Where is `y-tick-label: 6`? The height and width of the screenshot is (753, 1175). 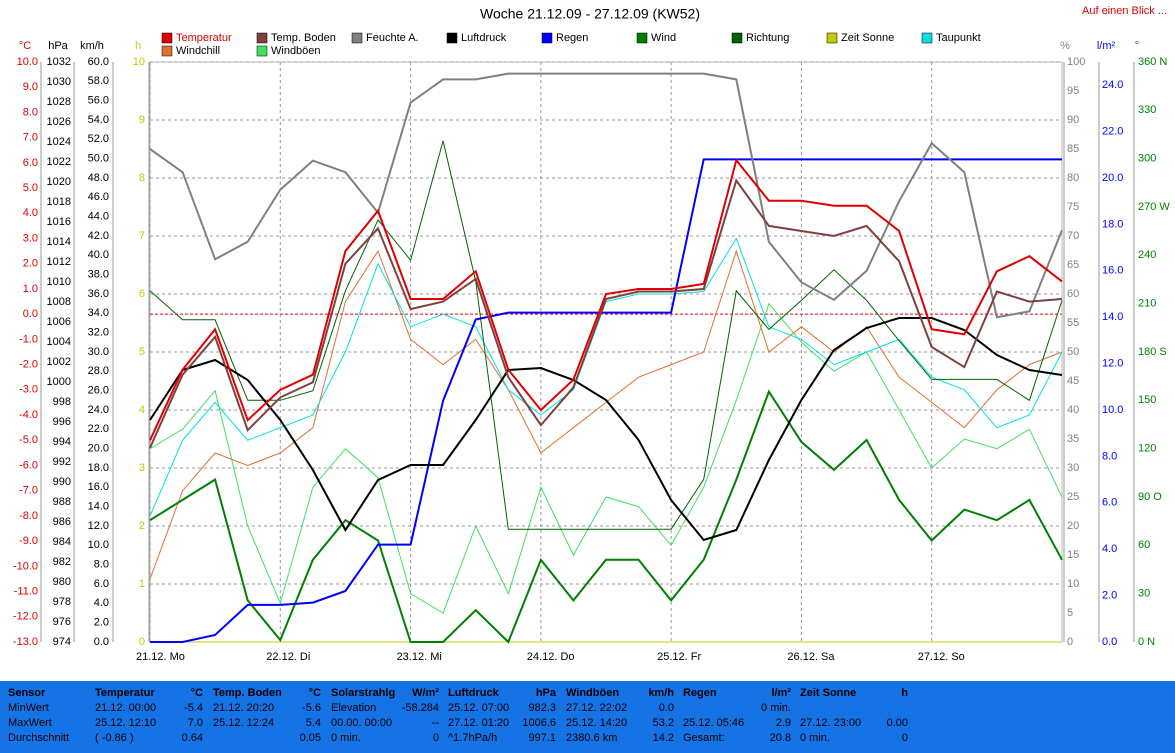 y-tick-label: 6 is located at coordinates (142, 294).